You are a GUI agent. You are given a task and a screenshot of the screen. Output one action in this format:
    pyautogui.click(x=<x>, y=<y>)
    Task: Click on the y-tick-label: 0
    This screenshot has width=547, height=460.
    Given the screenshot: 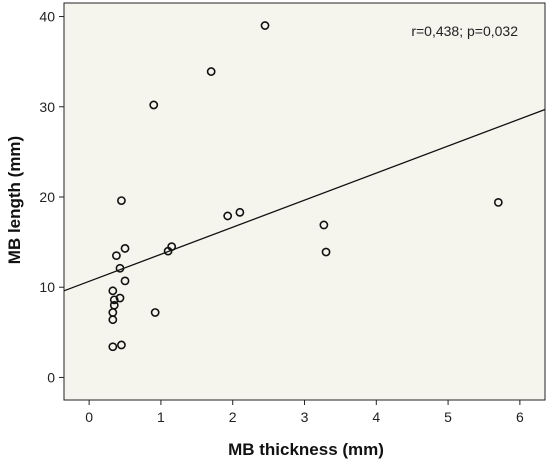 What is the action you would take?
    pyautogui.click(x=51, y=377)
    